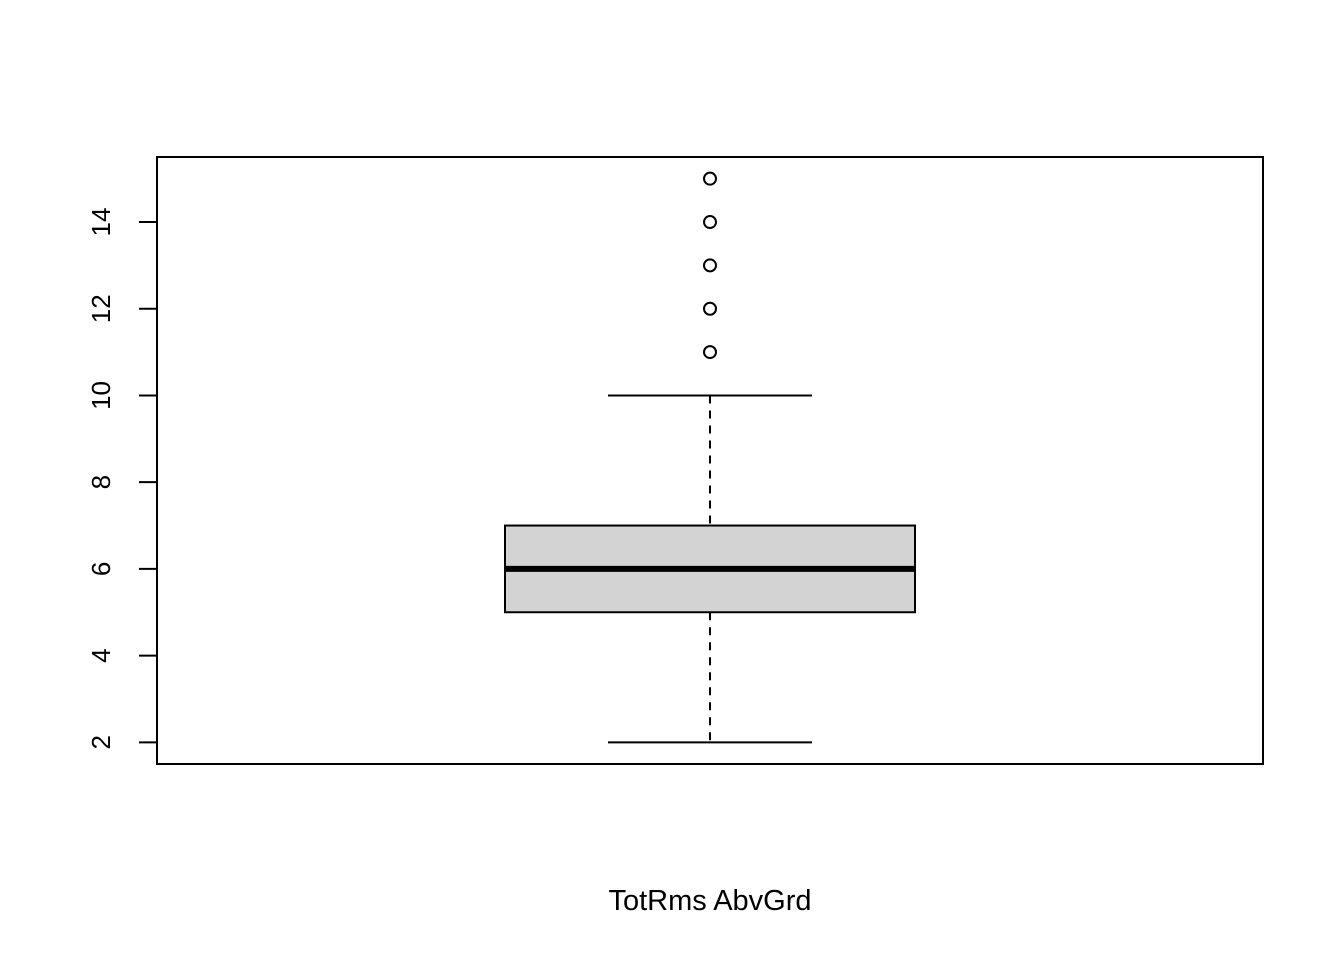 The image size is (1344, 960). What do you see at coordinates (709, 901) in the screenshot?
I see `x-axis-title: TotRms AbvGrd` at bounding box center [709, 901].